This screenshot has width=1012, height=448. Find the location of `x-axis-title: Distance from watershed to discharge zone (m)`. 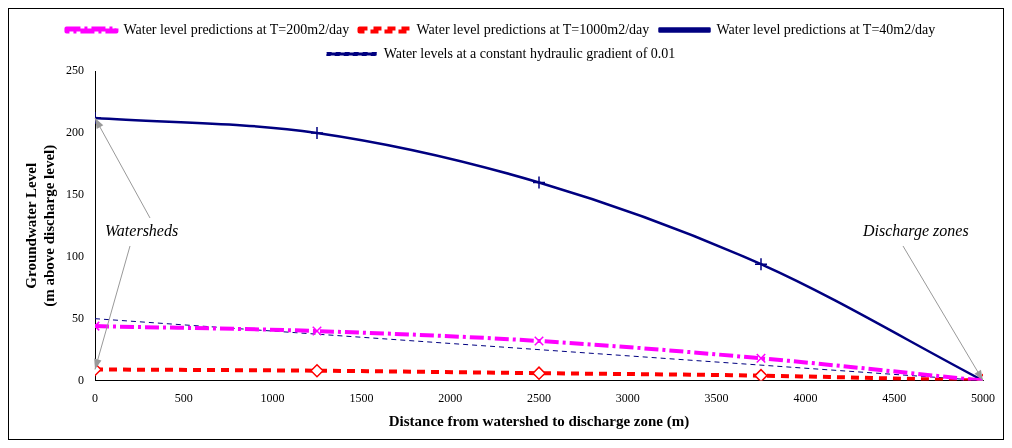

x-axis-title: Distance from watershed to discharge zone (m) is located at coordinates (539, 421).